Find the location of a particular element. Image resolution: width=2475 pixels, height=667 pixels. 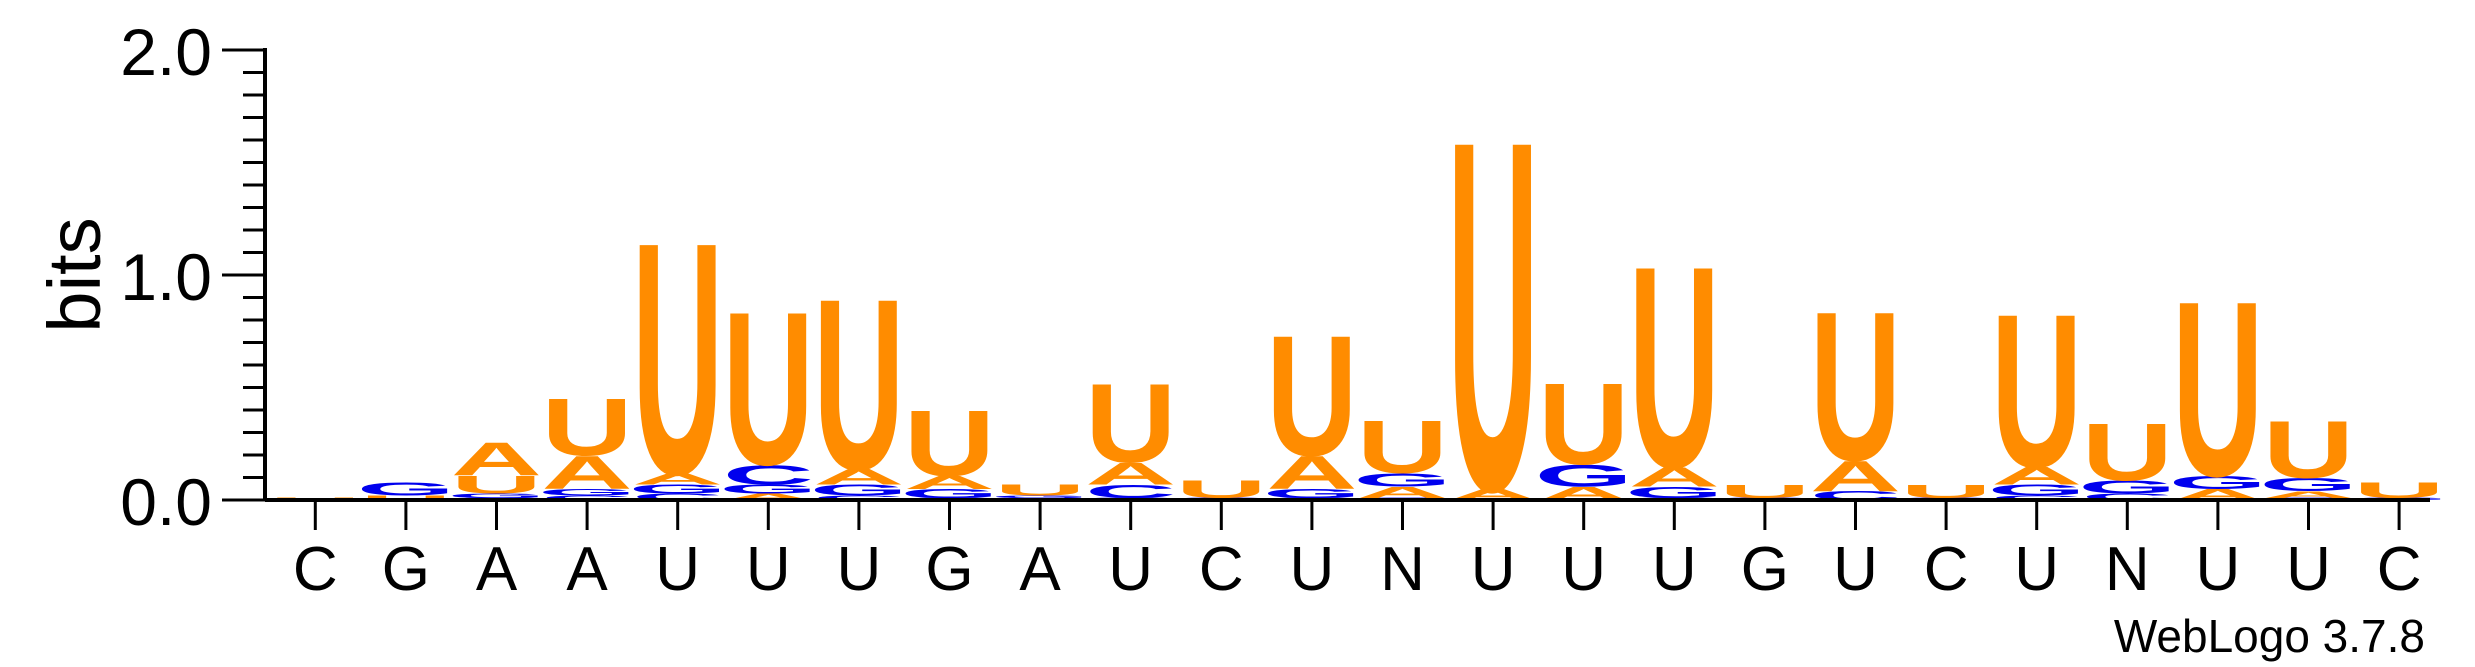

y-axis-label: bits is located at coordinates (74, 274).